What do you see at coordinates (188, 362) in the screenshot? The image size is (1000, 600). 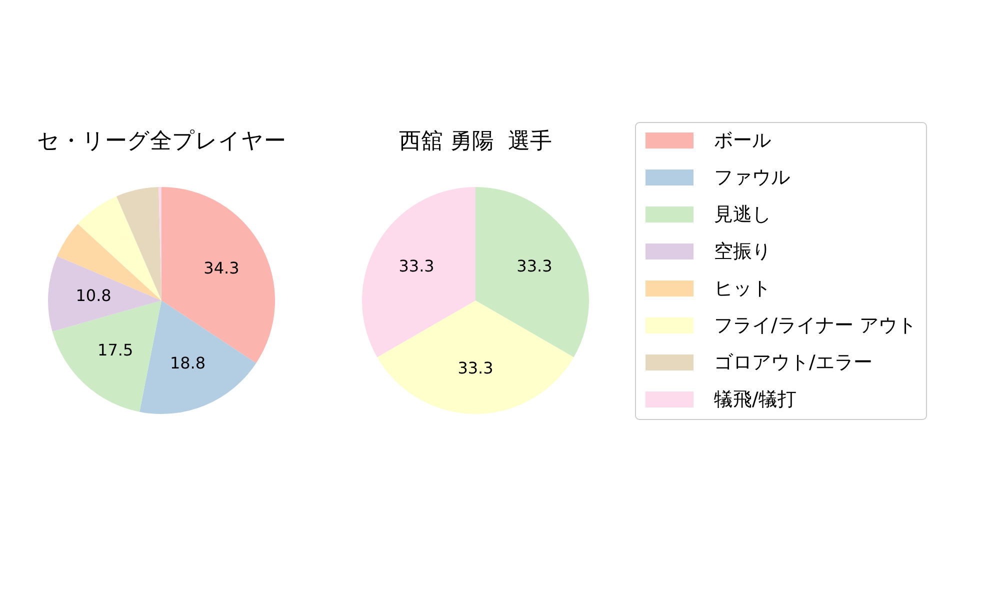 I see `data-label: 18.8` at bounding box center [188, 362].